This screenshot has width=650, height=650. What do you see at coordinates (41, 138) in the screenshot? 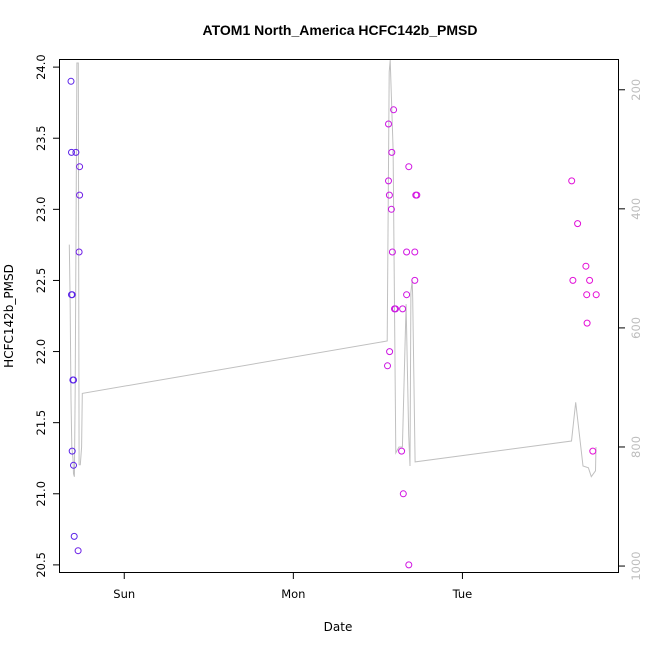
I see `y-tick-label-6: 23.5` at bounding box center [41, 138].